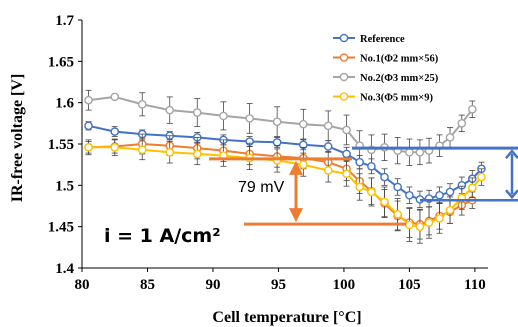  What do you see at coordinates (469, 175) in the screenshot?
I see `reference-bracket-bottom` at bounding box center [469, 175].